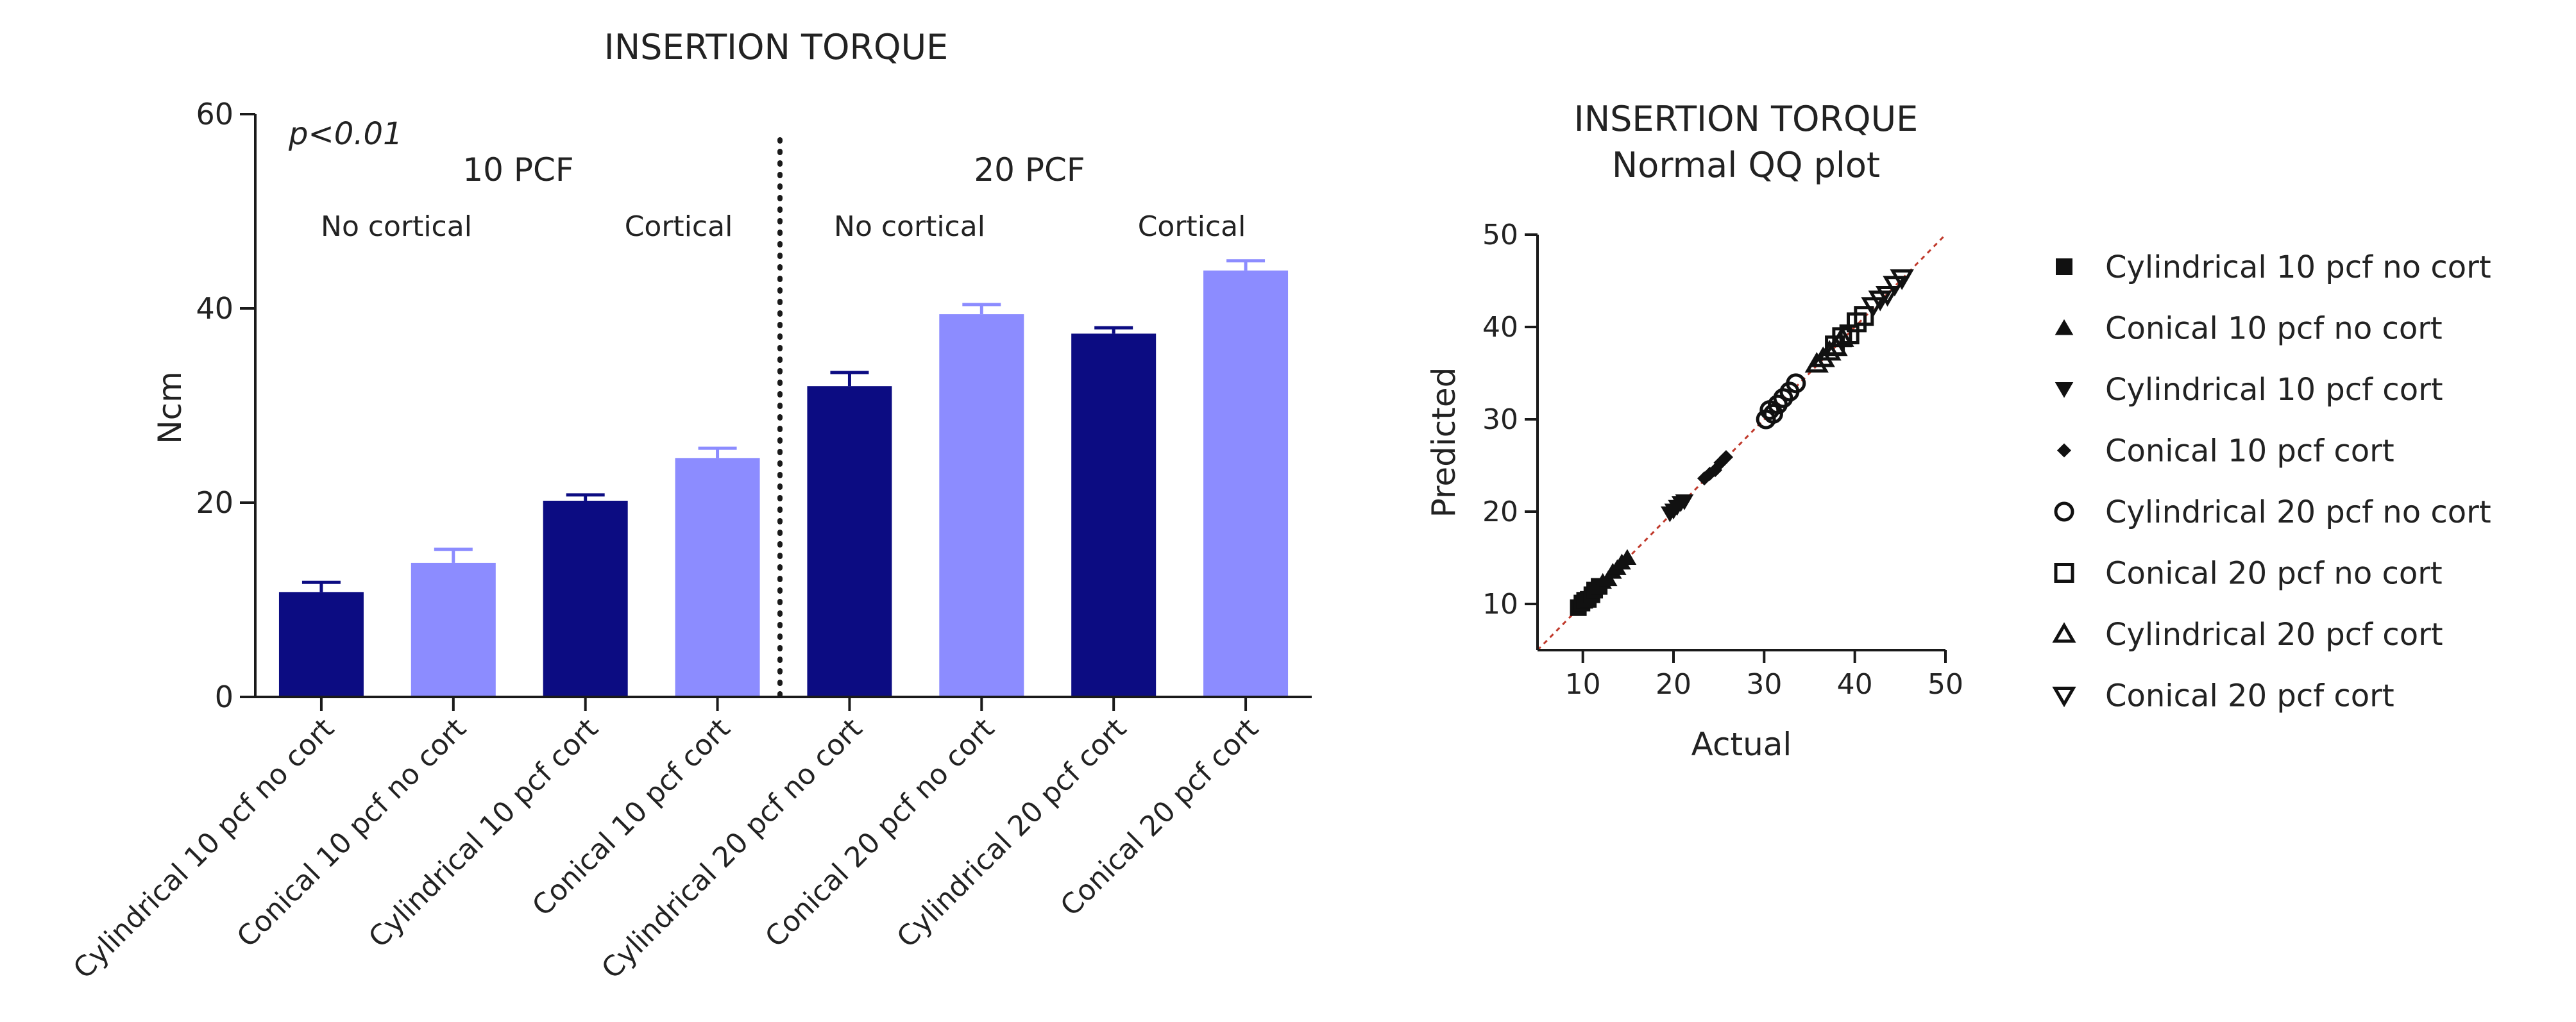 This screenshot has width=2576, height=1022. What do you see at coordinates (352, 833) in the screenshot?
I see `bar-x-tick-label: Conical 10 pcf no cort` at bounding box center [352, 833].